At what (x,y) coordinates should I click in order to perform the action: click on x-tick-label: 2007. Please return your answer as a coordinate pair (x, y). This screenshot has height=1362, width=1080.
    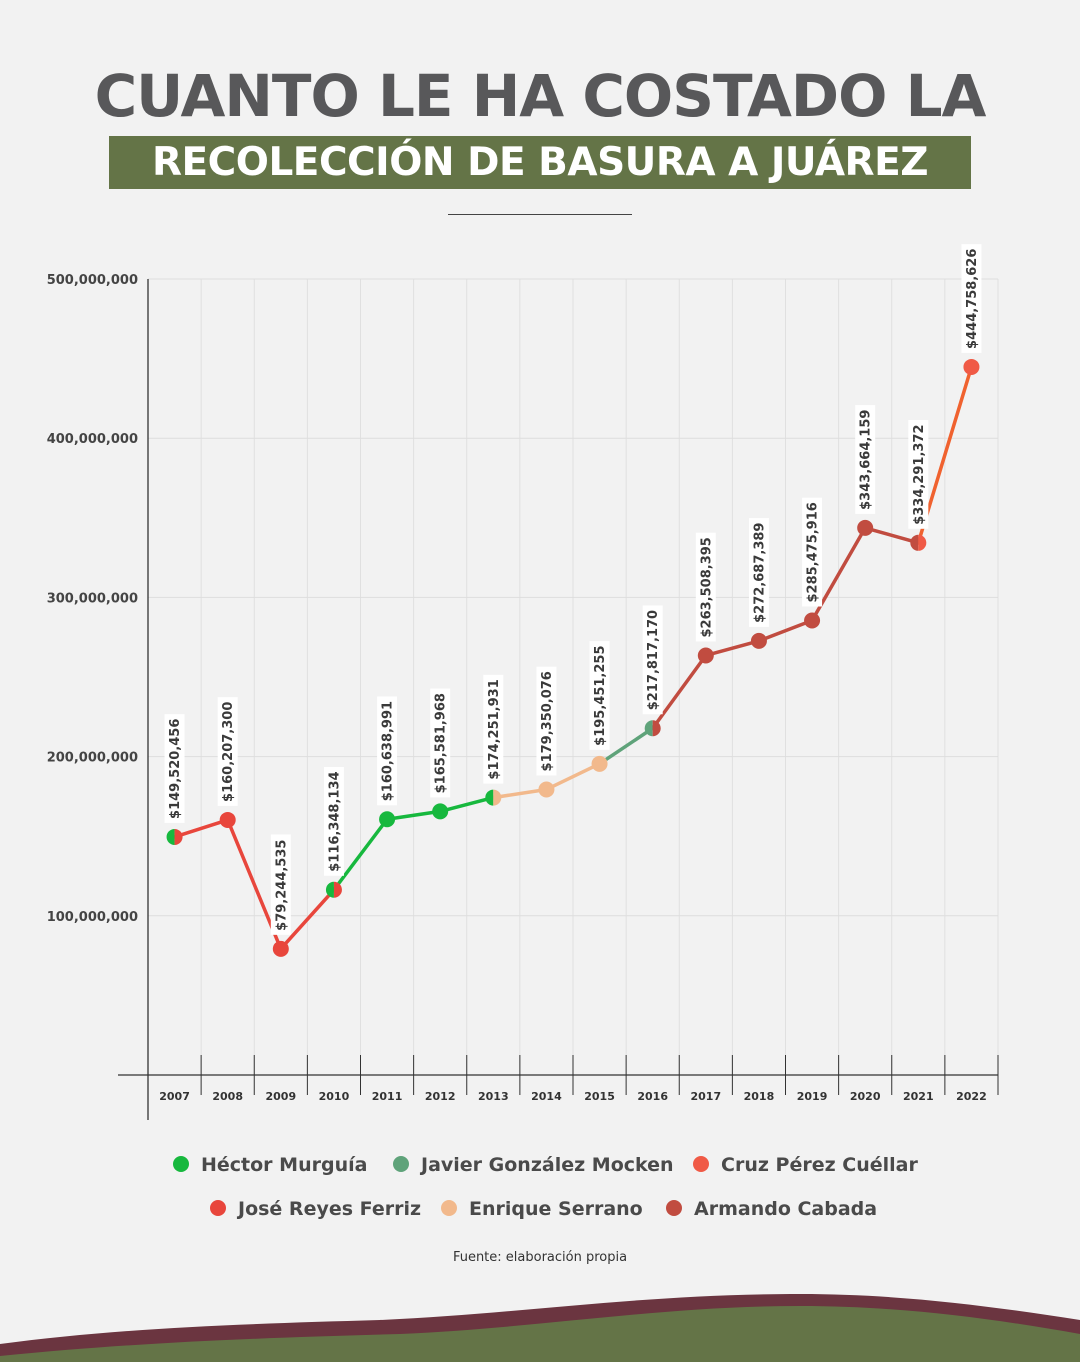
    Looking at the image, I should click on (174, 1096).